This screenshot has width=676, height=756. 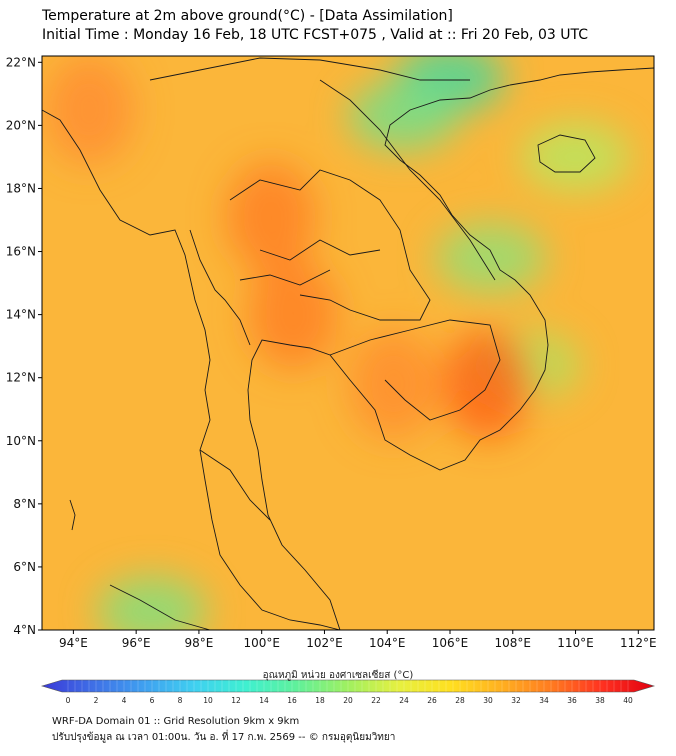 I want to click on lon-label: 102°E, so click(x=324, y=643).